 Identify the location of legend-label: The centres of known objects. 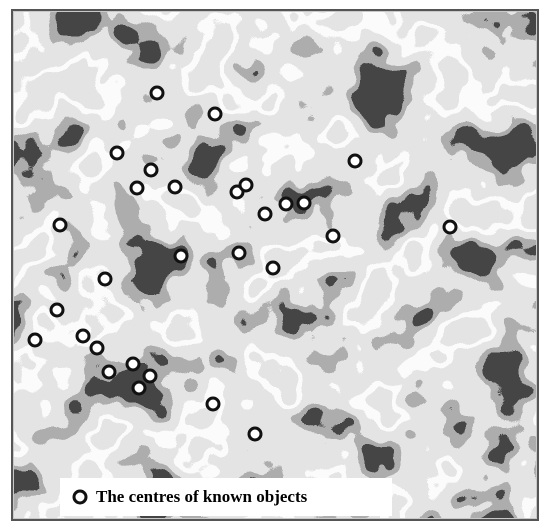
(202, 496).